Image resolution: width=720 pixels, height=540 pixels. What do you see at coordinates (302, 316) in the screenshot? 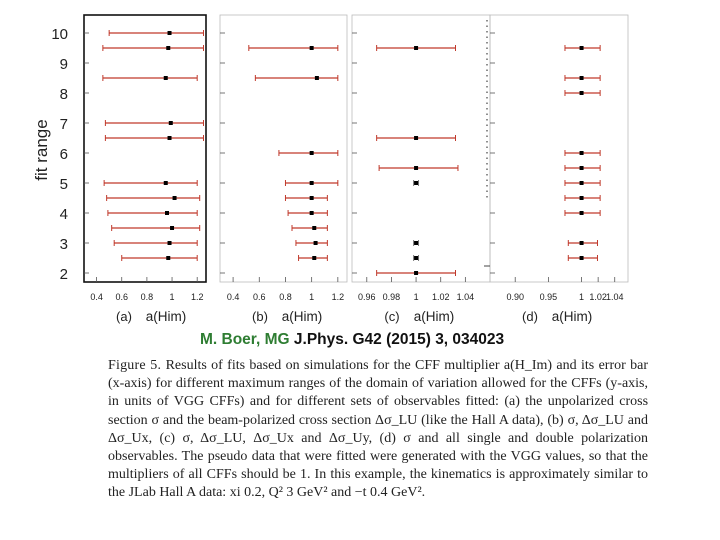
I see `panel-b-xlabel: a(Him)` at bounding box center [302, 316].